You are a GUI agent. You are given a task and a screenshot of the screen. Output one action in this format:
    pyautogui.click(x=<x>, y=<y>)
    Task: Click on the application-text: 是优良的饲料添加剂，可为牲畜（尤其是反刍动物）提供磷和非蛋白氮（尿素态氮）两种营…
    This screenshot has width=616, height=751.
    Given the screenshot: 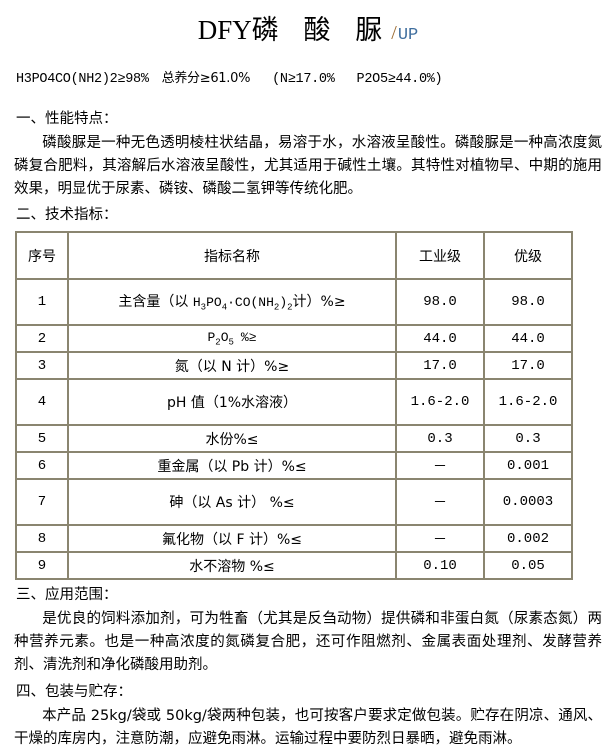 What is the action you would take?
    pyautogui.click(x=308, y=642)
    